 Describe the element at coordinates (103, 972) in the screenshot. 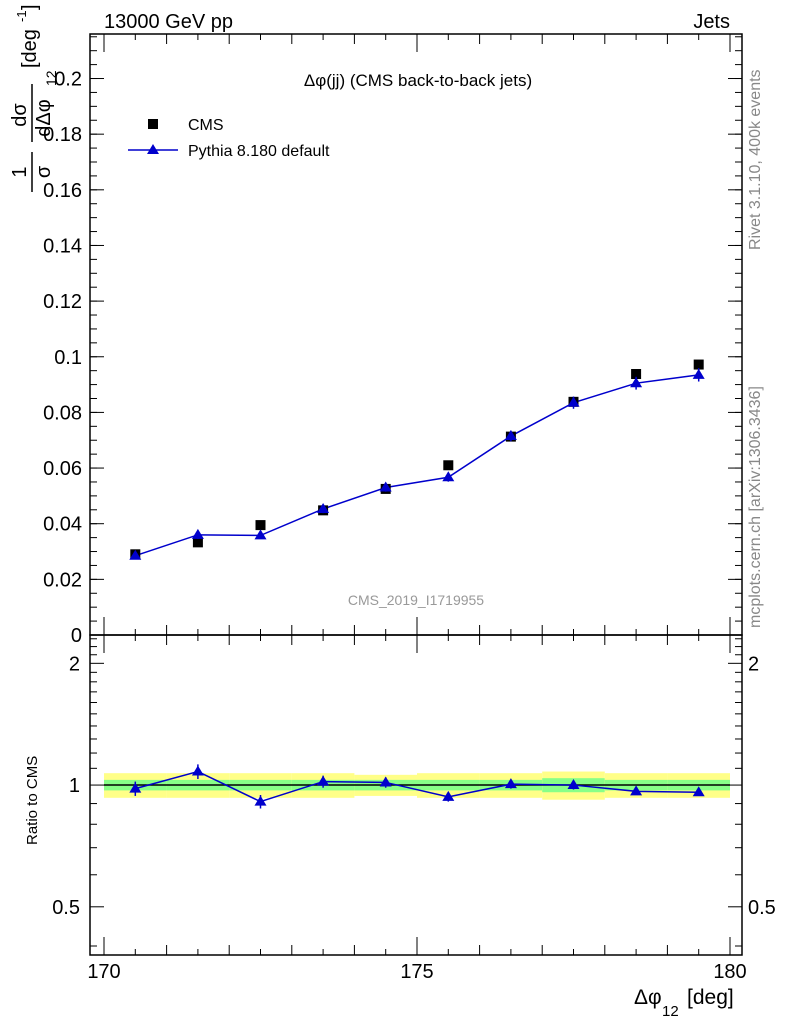

I see `x-tick-label: 170` at that location.